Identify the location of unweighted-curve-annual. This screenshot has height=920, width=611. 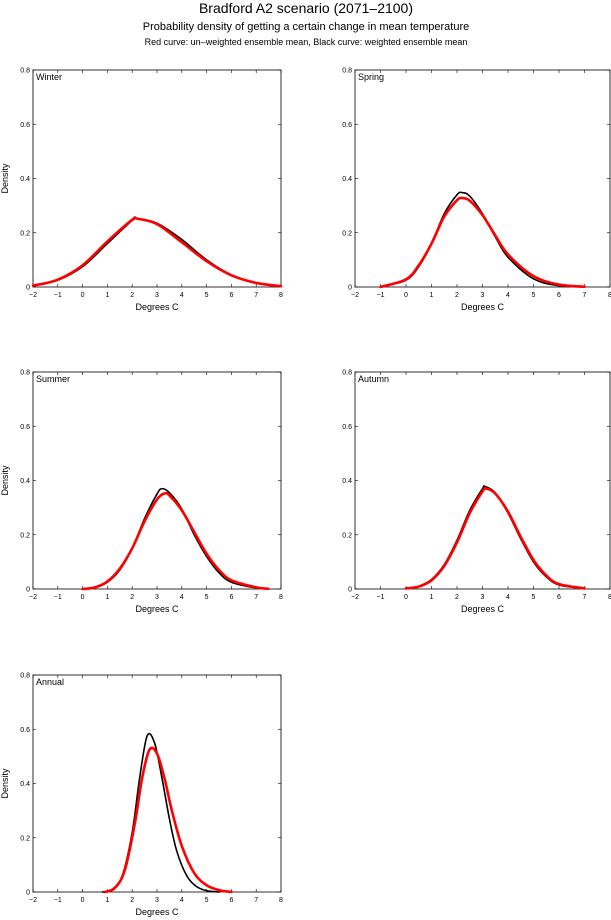
(168, 820).